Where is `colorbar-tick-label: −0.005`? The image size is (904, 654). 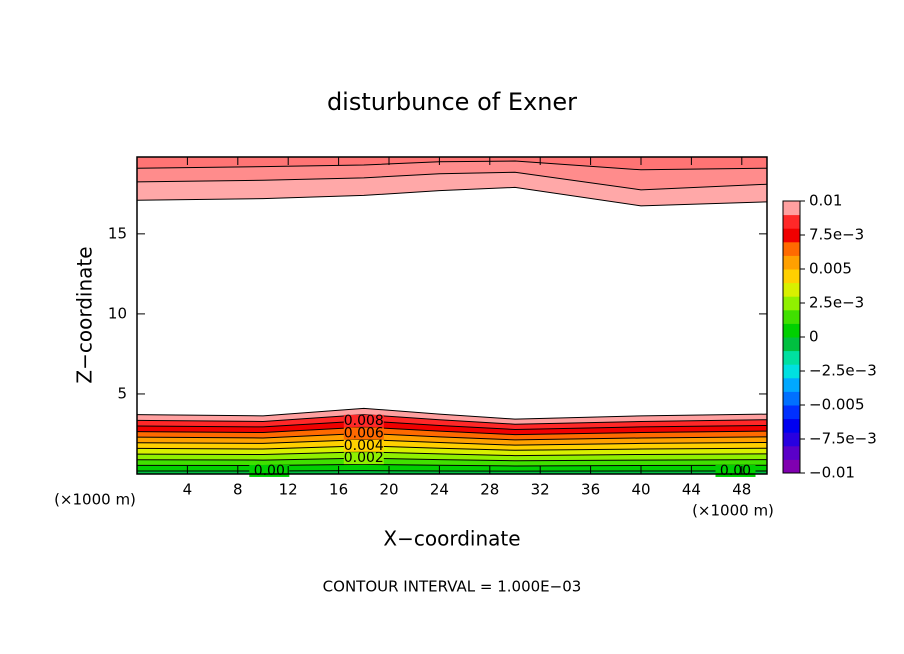 colorbar-tick-label: −0.005 is located at coordinates (837, 405).